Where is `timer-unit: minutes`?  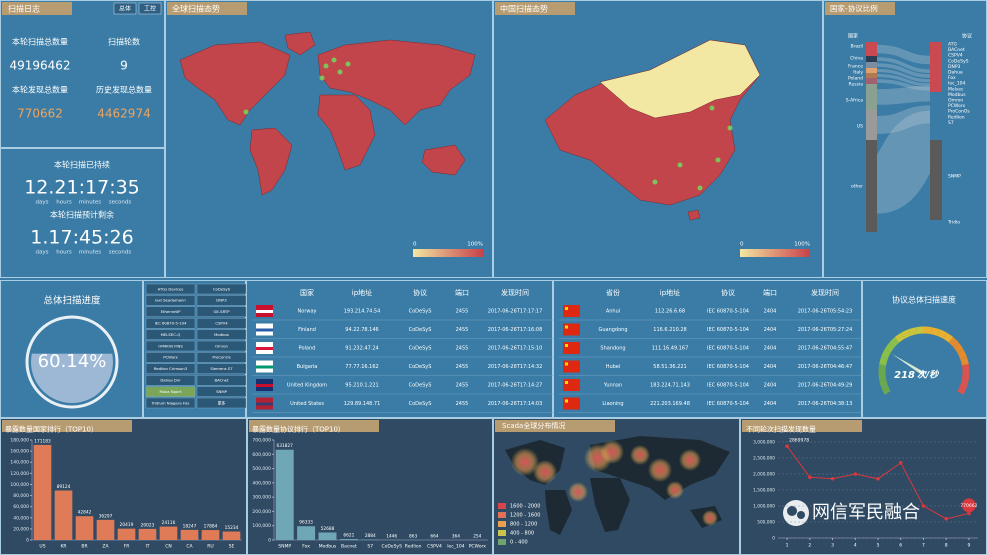
timer-unit: minutes is located at coordinates (90, 203).